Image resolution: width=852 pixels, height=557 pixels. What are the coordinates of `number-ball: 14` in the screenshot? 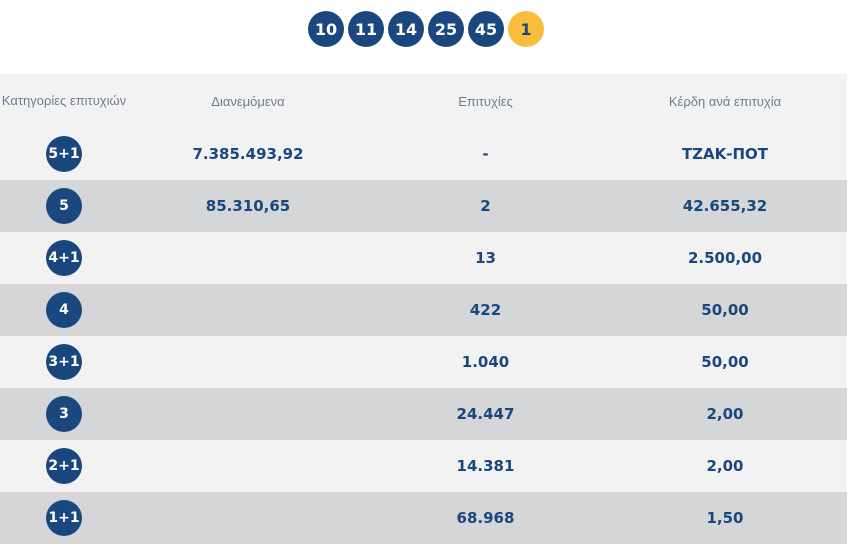 It's located at (406, 29).